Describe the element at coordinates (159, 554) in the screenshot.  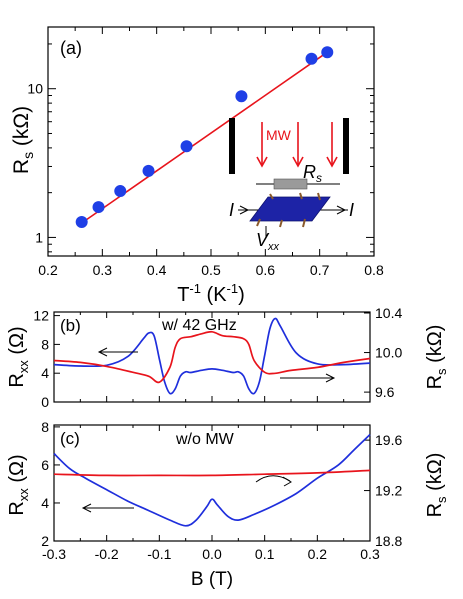
I see `panel-c-xtick-label: -0.1` at that location.